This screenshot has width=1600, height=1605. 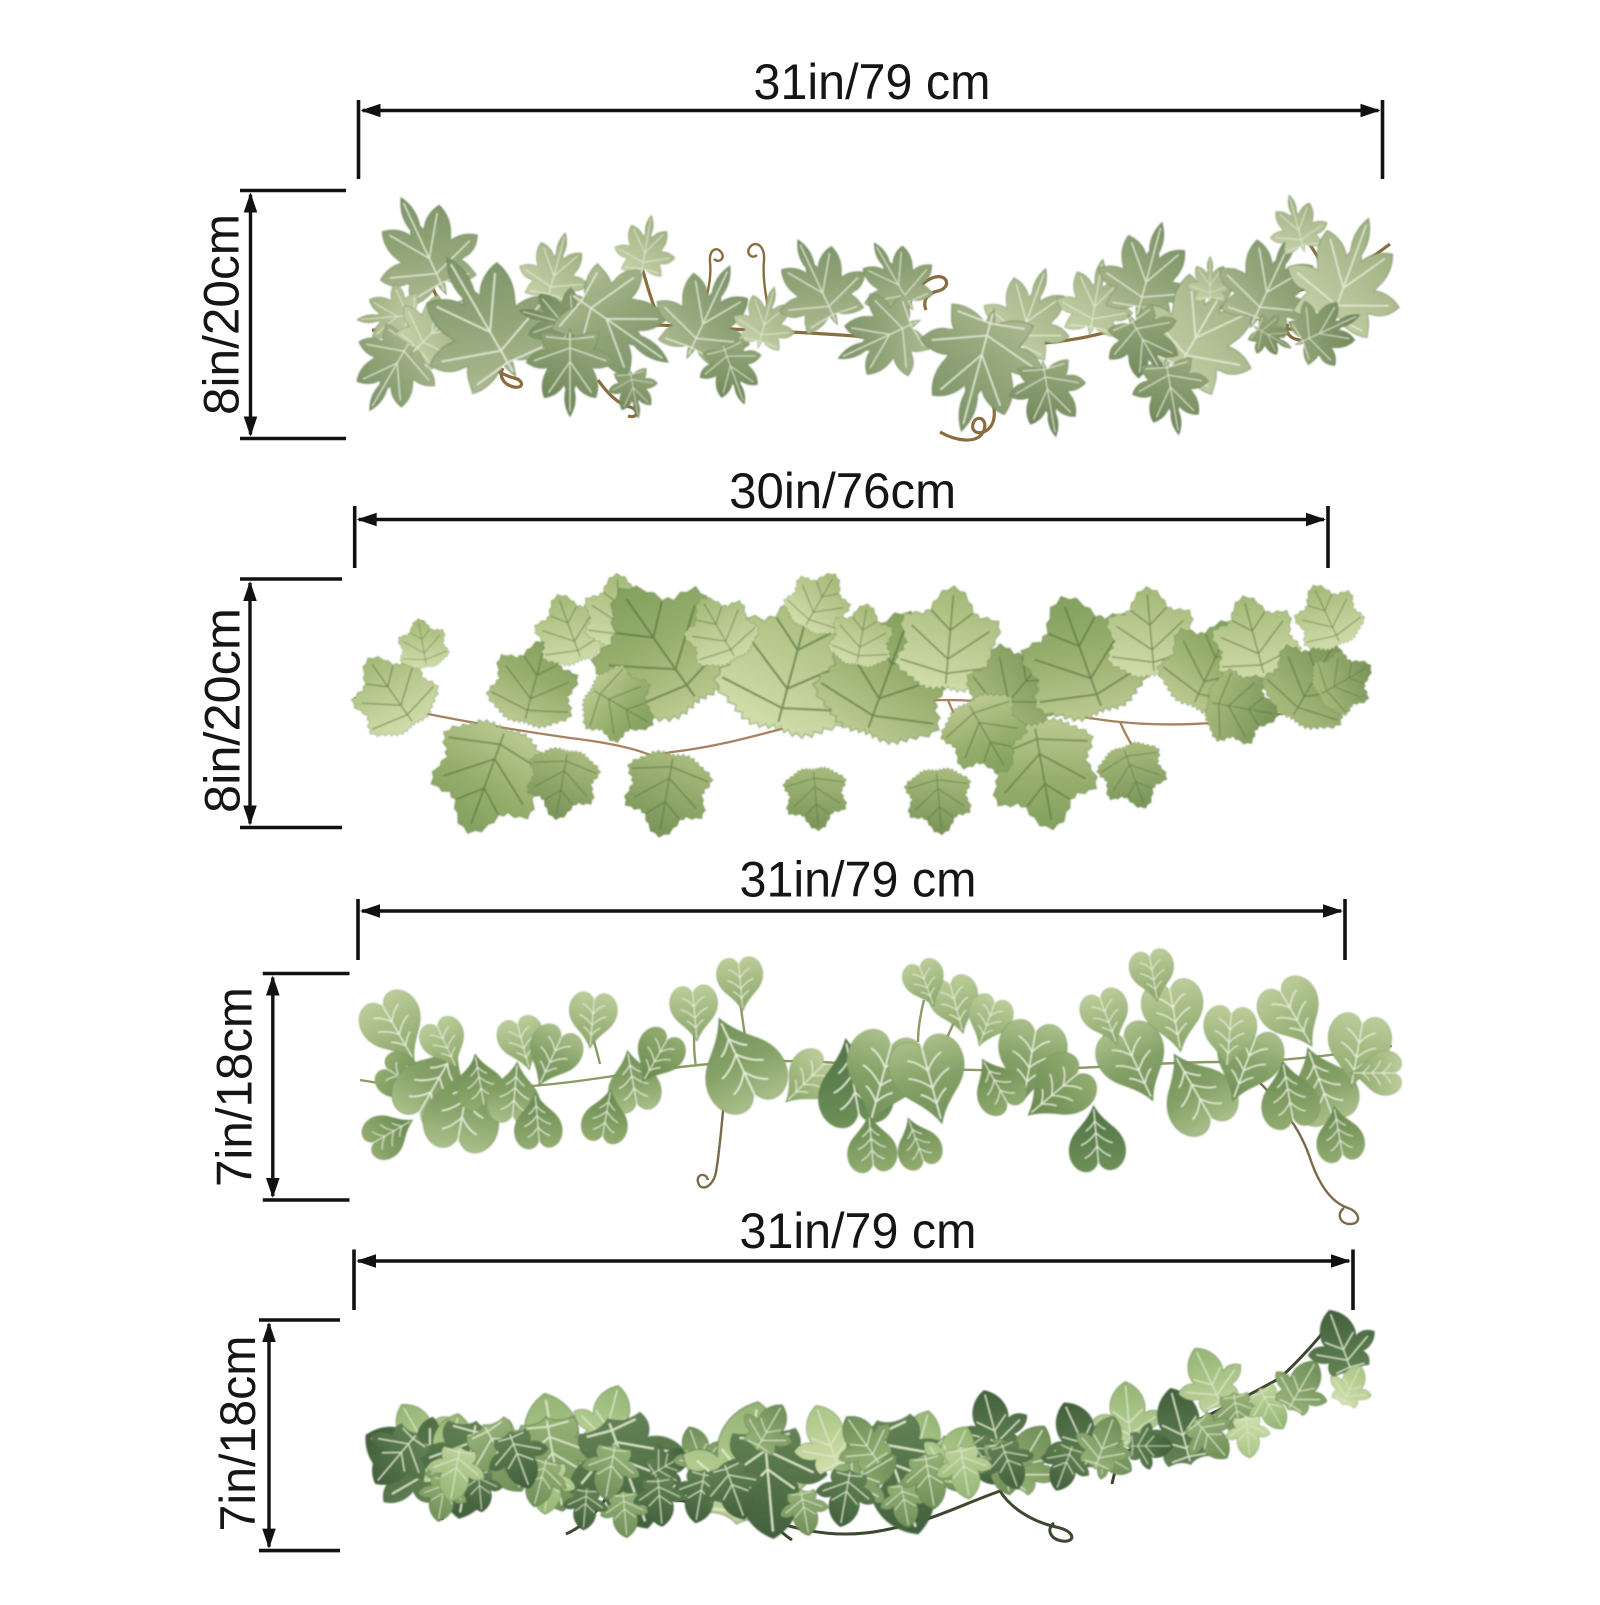 I want to click on svg-text: 30in/76cm, so click(x=842, y=491).